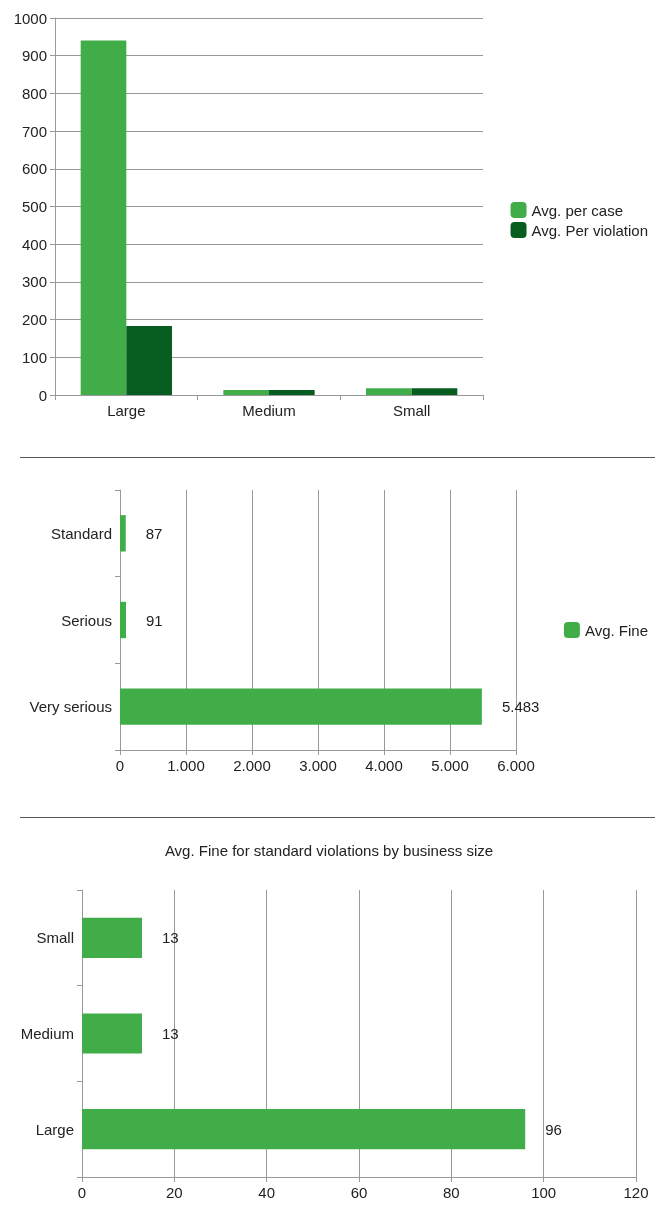 The height and width of the screenshot is (1207, 658). Describe the element at coordinates (47, 1033) in the screenshot. I see `y-tick-label: Medium` at that location.